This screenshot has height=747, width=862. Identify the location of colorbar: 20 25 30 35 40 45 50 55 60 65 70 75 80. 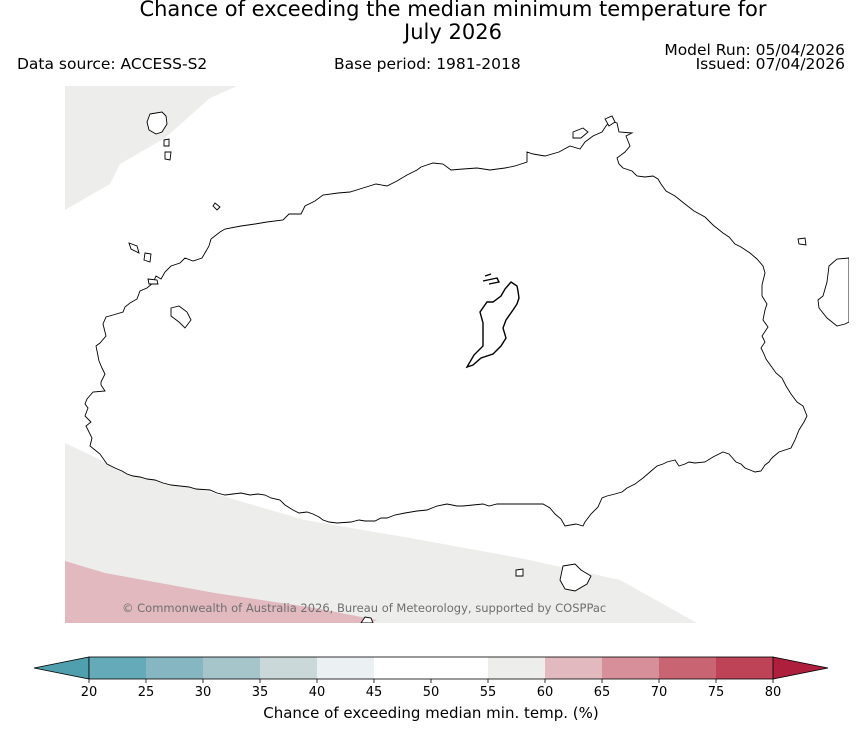
(431, 678).